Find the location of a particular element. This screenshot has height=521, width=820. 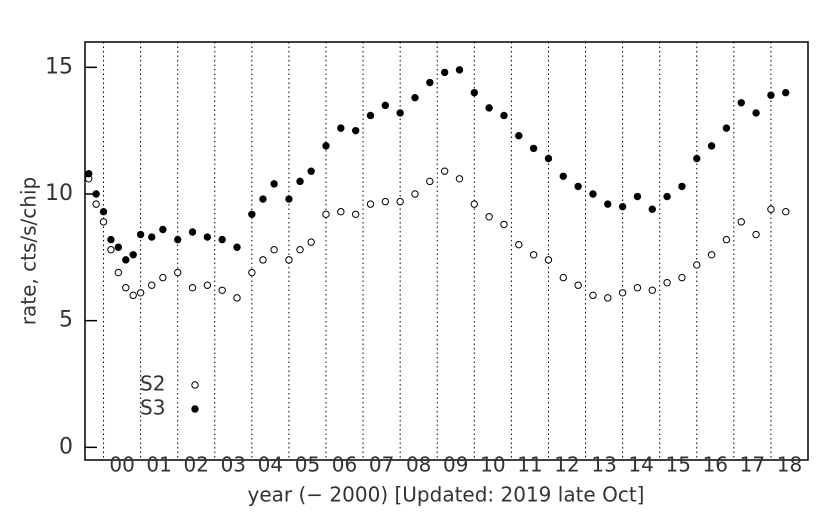

y-tick-label: 15 is located at coordinates (59, 66).